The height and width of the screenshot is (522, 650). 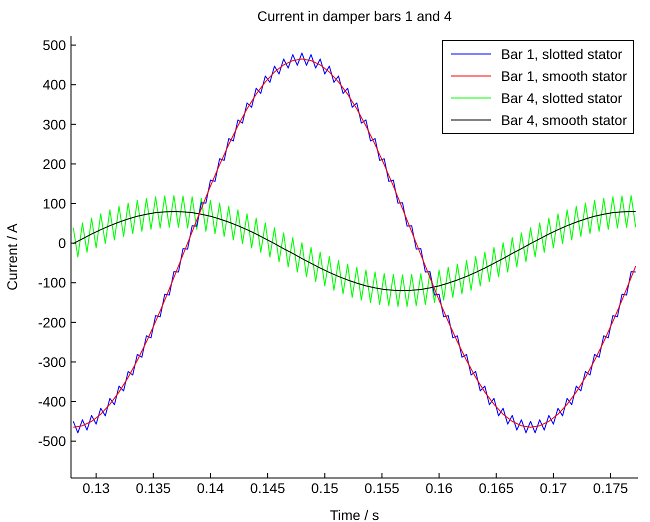 I want to click on y-tick-label: 0, so click(x=62, y=243).